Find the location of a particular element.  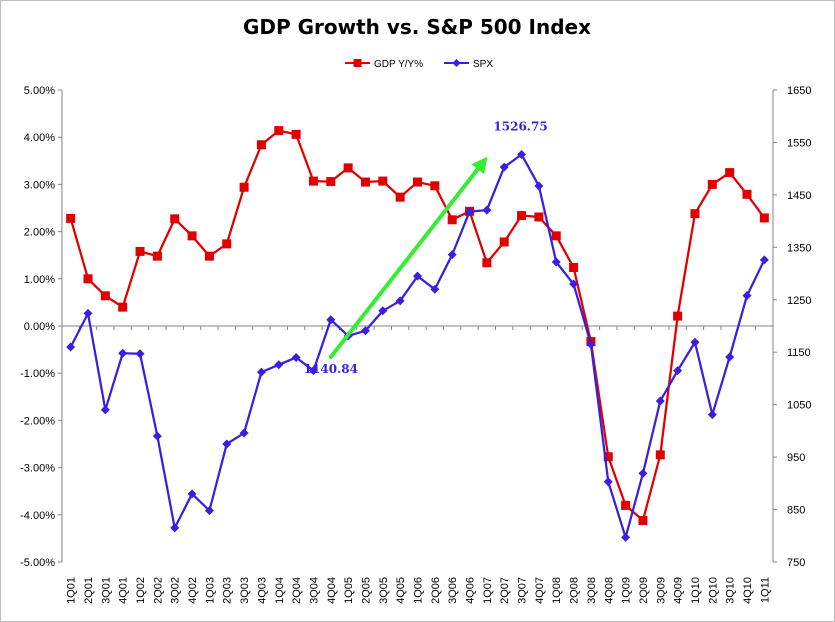

left-axis-tick-label: 5.00% is located at coordinates (39, 91).